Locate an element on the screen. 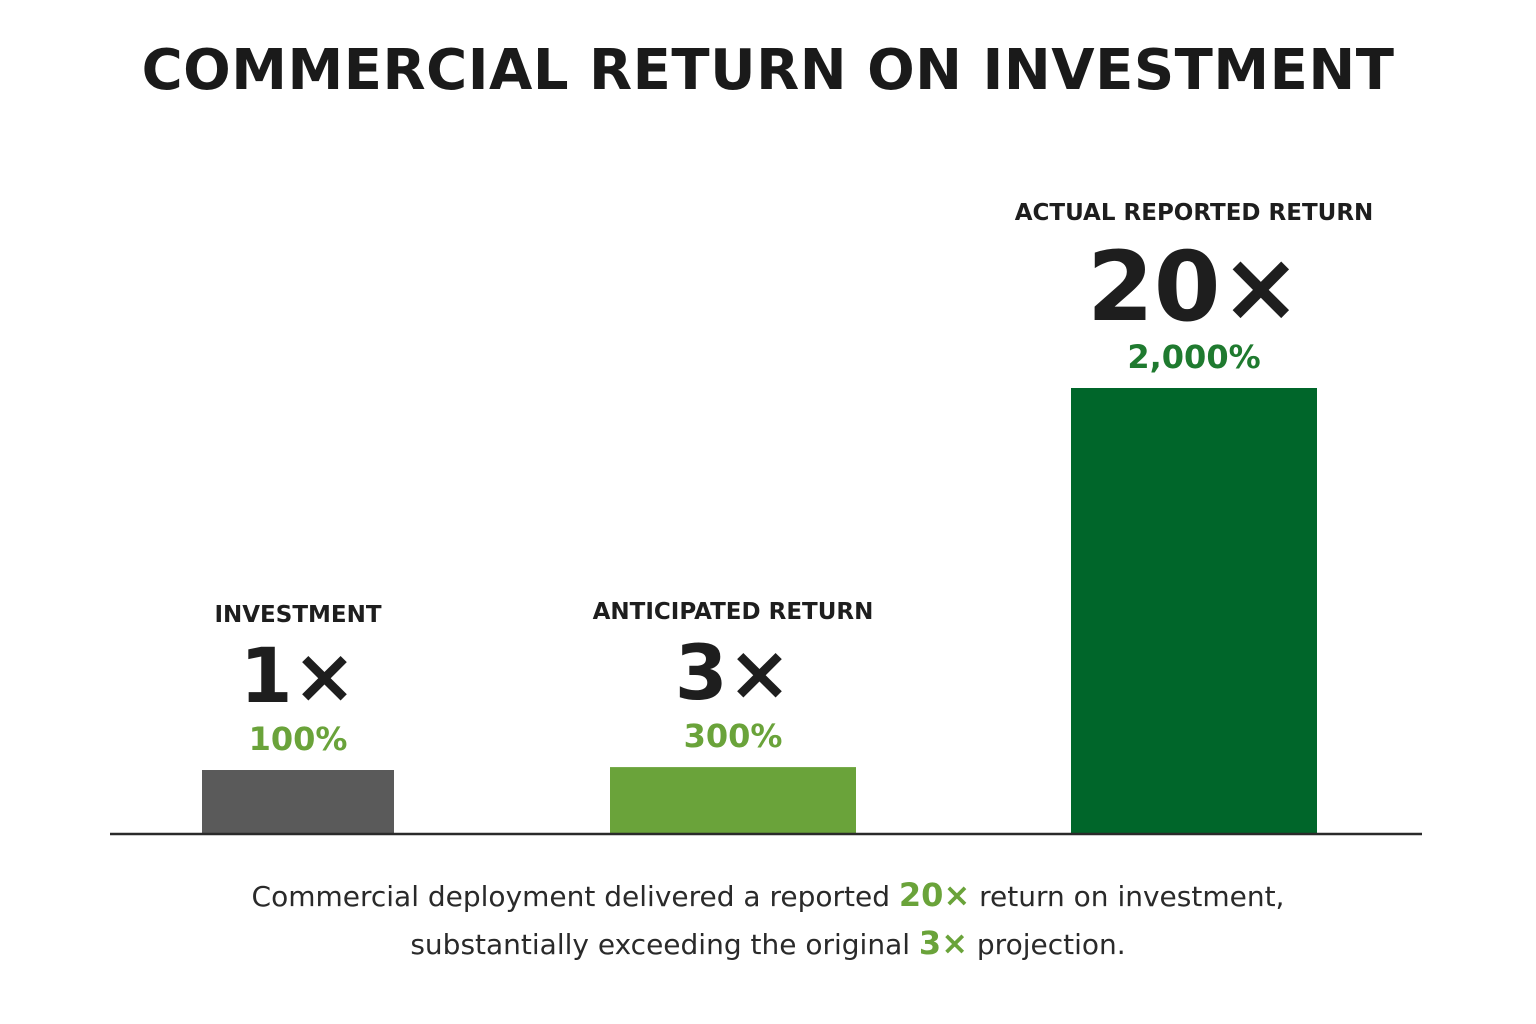 This screenshot has width=1536, height=1024. chart-title: COMMERCIAL RETURN ON INVESTMENT is located at coordinates (768, 70).